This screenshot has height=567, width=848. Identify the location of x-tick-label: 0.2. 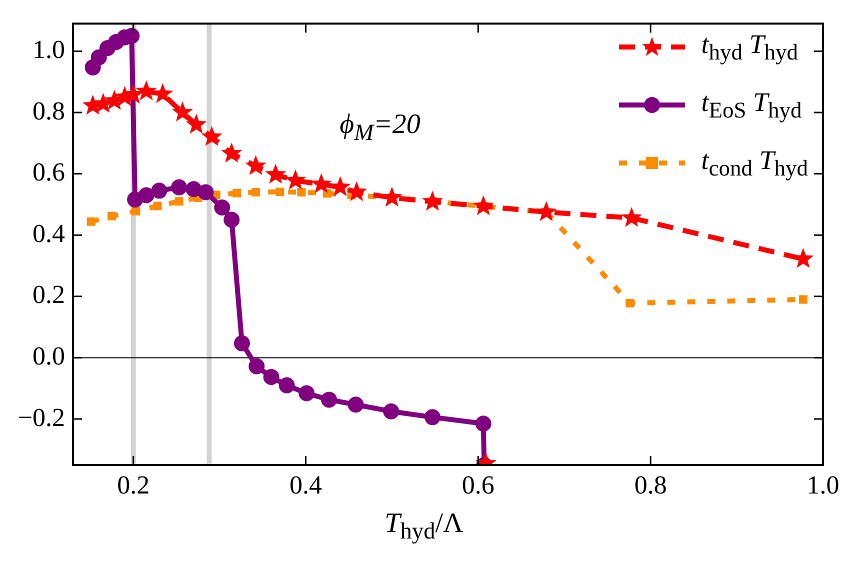
(133, 485).